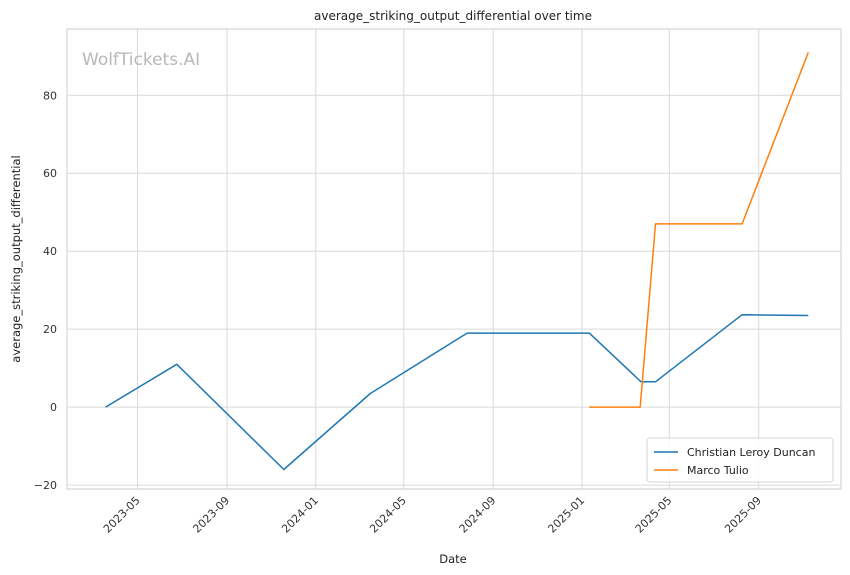 This screenshot has width=850, height=575. Describe the element at coordinates (141, 60) in the screenshot. I see `watermark: WolfTickets.AI` at that location.